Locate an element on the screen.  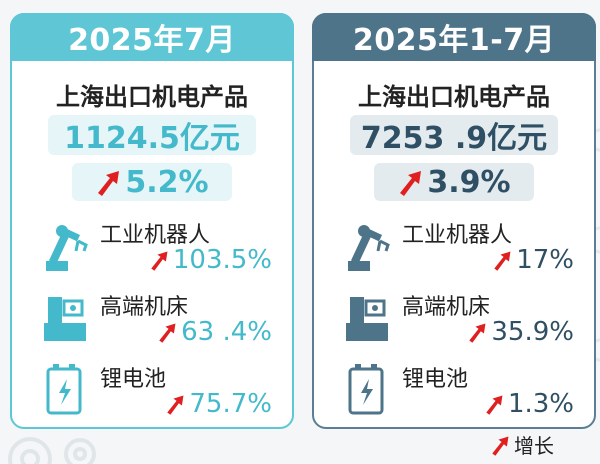
item-growth: 103.5% is located at coordinates (210, 260).